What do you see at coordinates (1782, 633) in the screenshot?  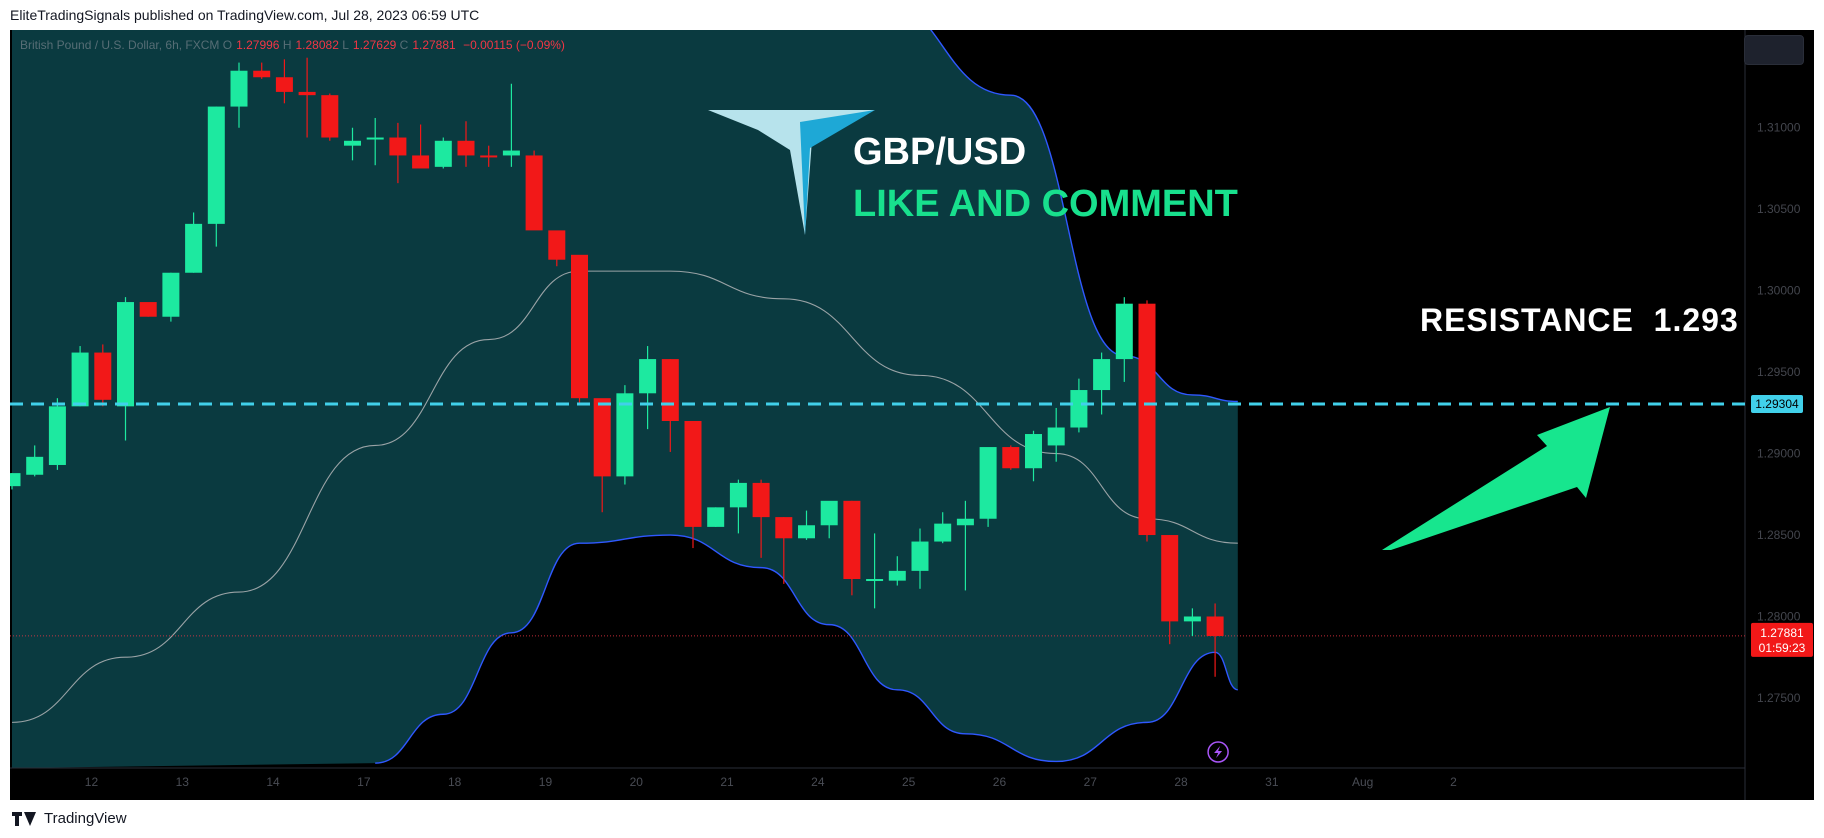 I see `last-price-tag-text: 1.27881` at bounding box center [1782, 633].